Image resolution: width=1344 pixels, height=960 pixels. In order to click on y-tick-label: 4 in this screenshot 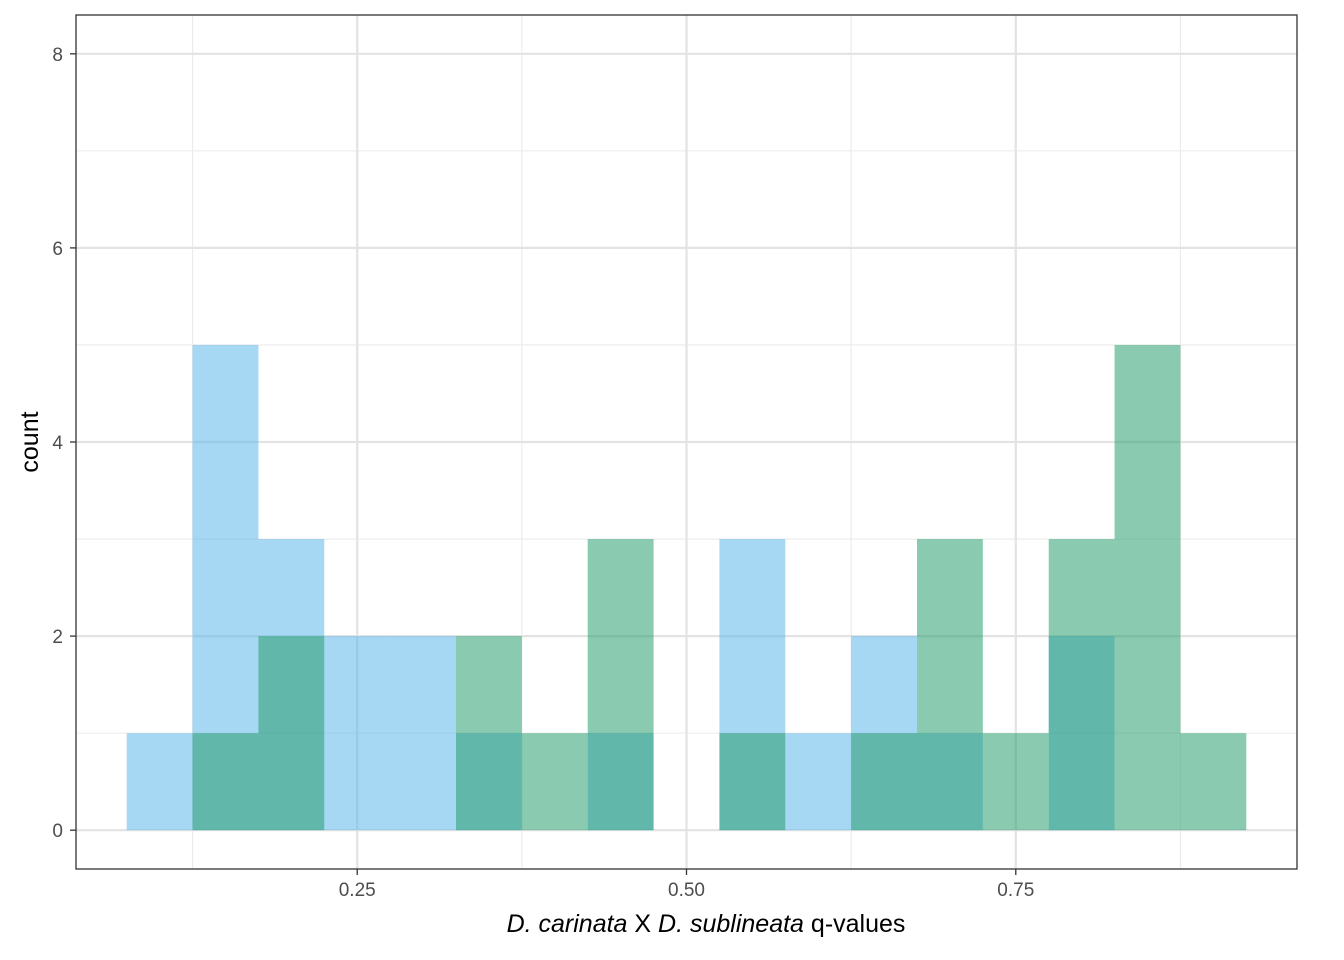, I will do `click(57, 443)`.